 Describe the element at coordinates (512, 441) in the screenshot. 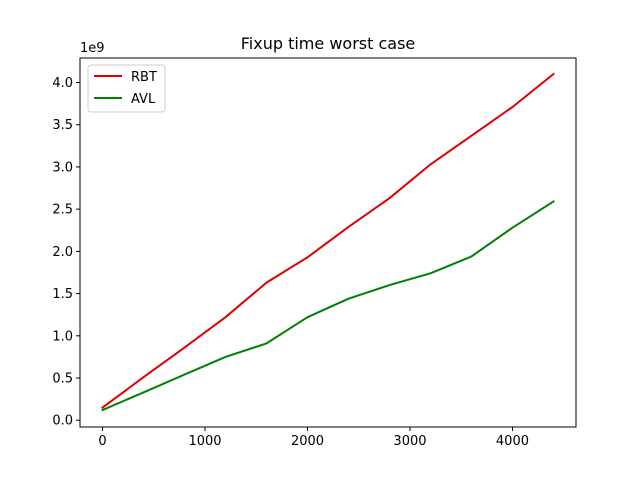

I see `x-tick-label: 4000` at that location.